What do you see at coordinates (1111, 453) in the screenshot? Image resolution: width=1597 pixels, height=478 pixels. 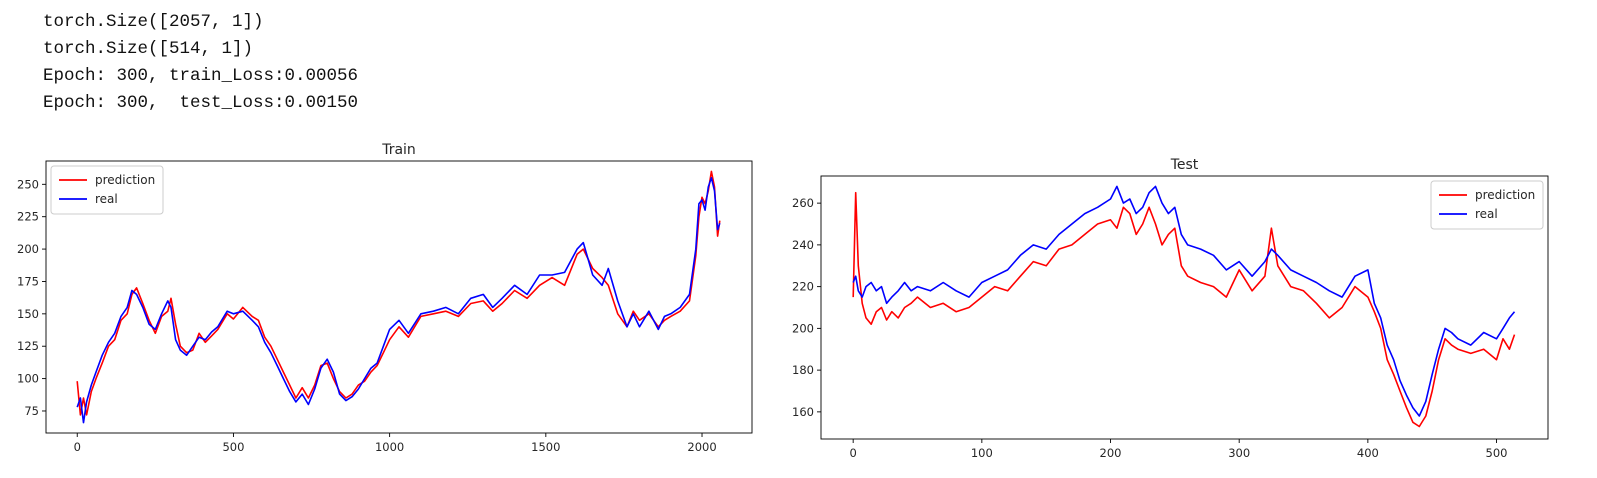 I see `x-tick-label: 200` at bounding box center [1111, 453].